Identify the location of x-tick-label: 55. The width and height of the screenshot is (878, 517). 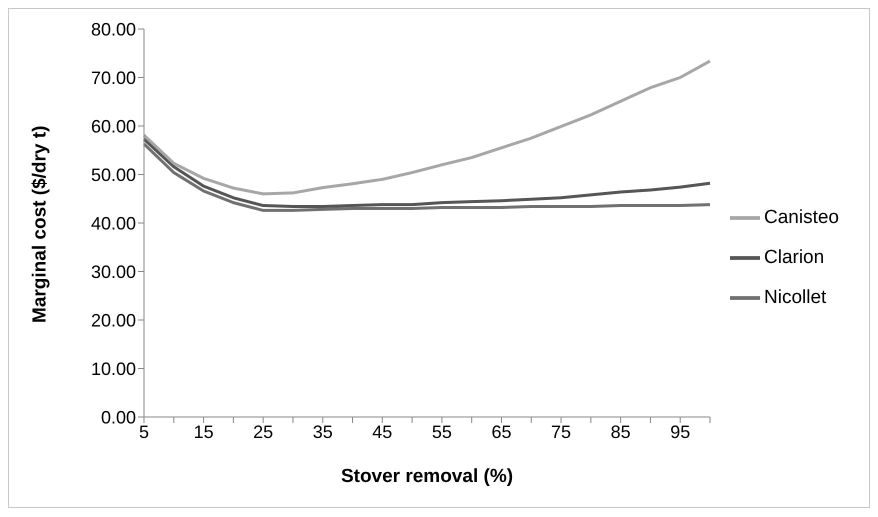
(442, 432).